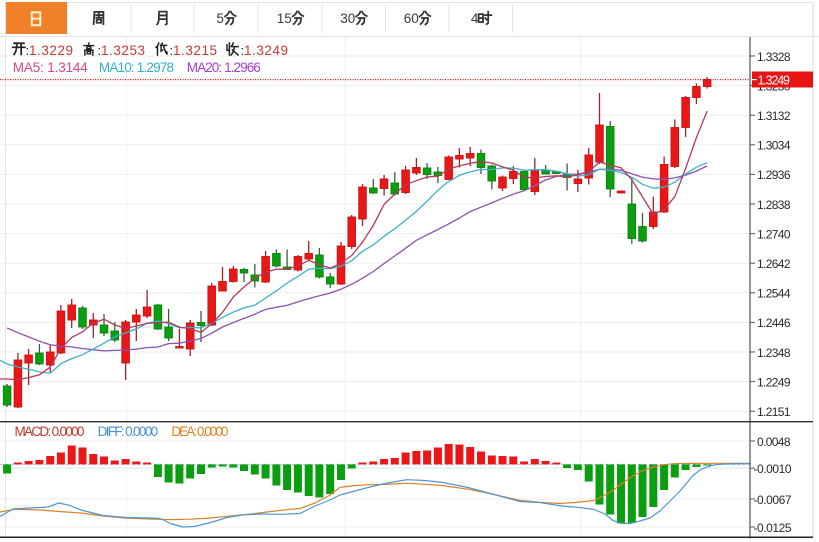 The image size is (819, 542). I want to click on svg-text: 1.2151, so click(774, 412).